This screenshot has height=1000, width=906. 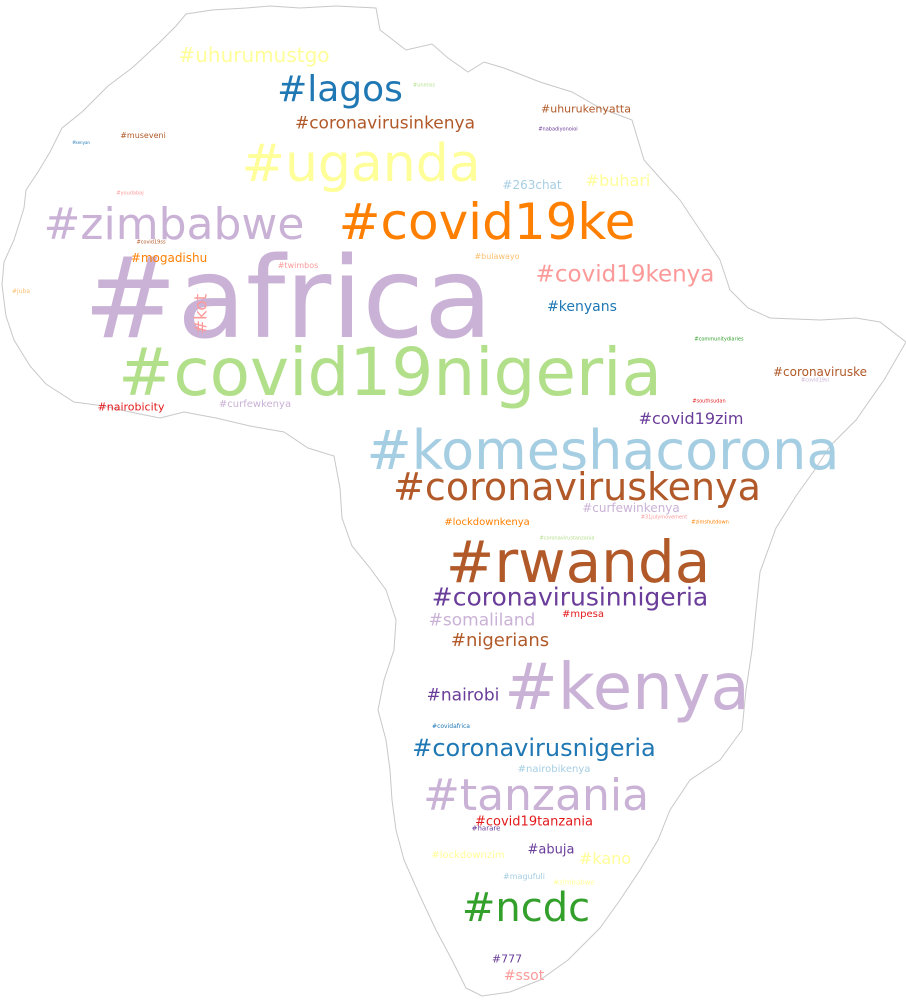 What do you see at coordinates (567, 538) in the screenshot?
I see `hashtag-word: #coronavirustanzania` at bounding box center [567, 538].